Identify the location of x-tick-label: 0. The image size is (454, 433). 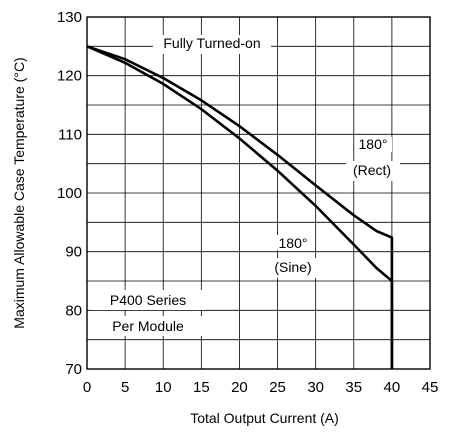
(87, 387).